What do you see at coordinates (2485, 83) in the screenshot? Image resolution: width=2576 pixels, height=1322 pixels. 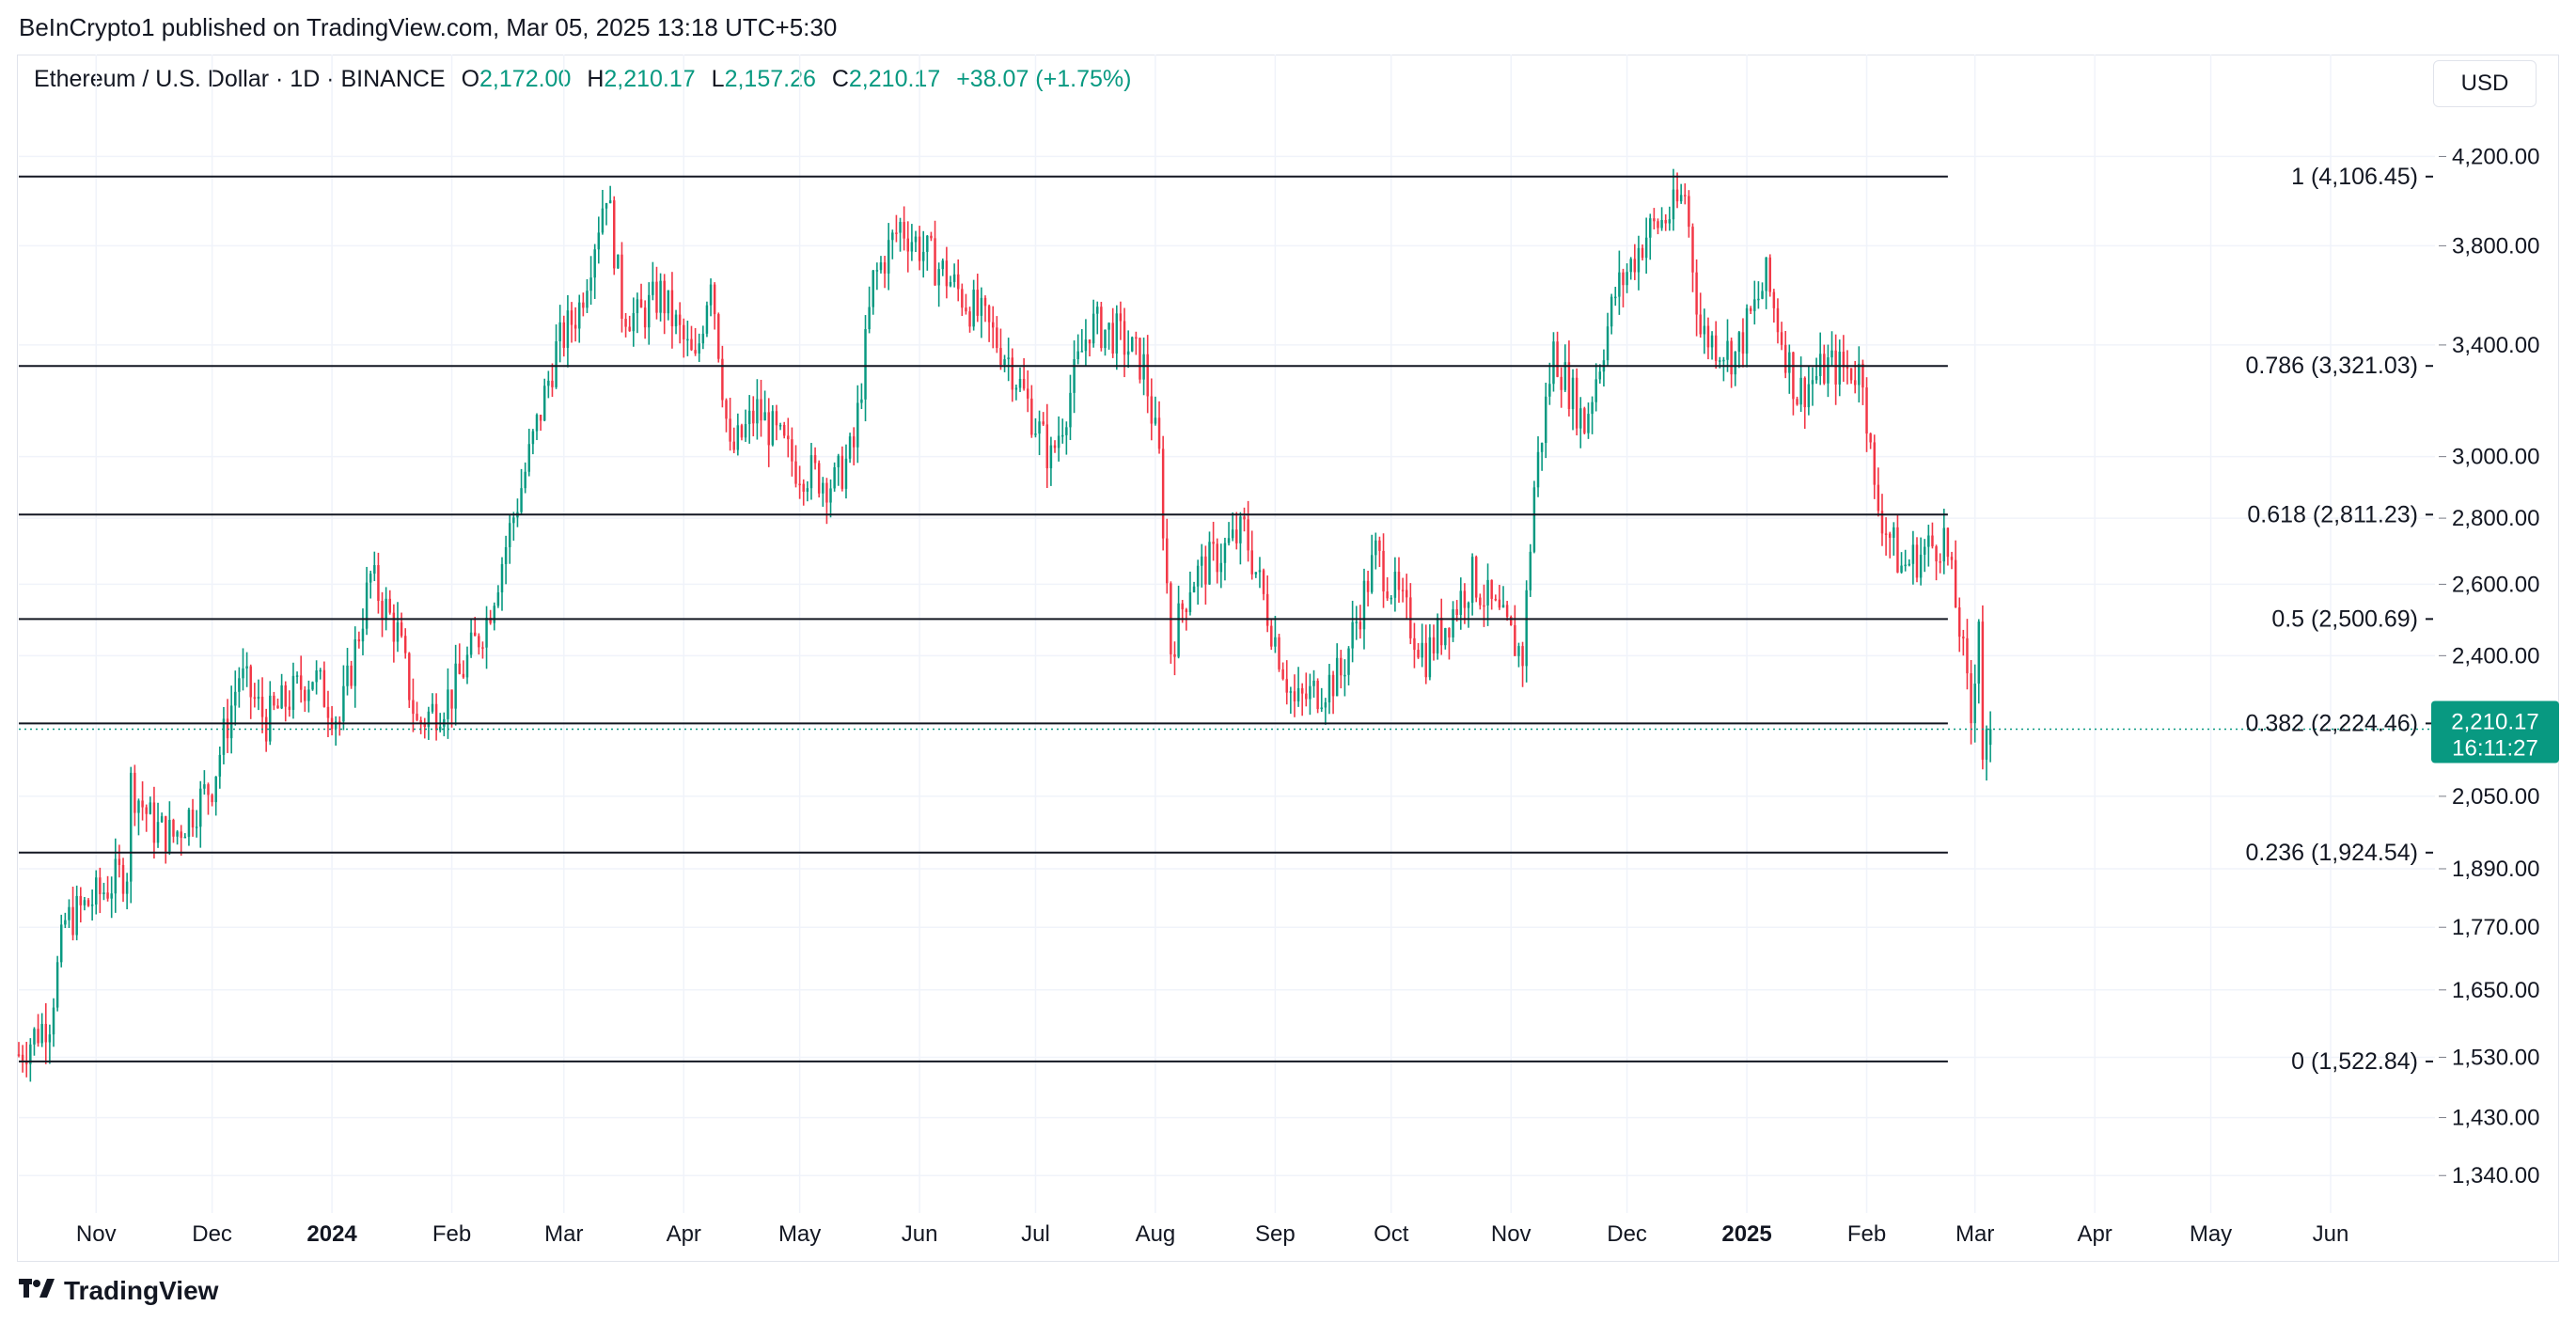 I see `currency-unit-button: USD` at bounding box center [2485, 83].